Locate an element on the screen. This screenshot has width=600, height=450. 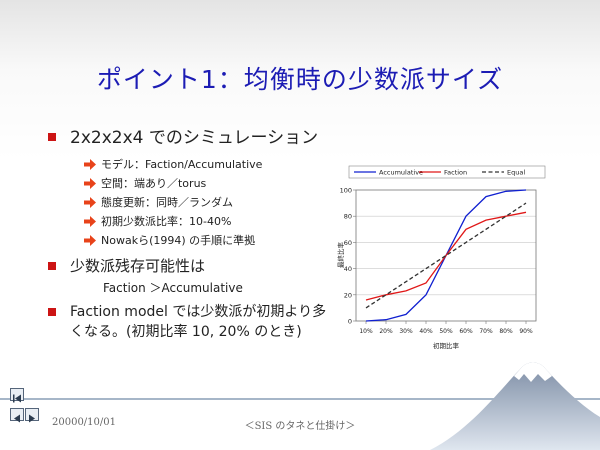
prev-slide-icon is located at coordinates (17, 418).